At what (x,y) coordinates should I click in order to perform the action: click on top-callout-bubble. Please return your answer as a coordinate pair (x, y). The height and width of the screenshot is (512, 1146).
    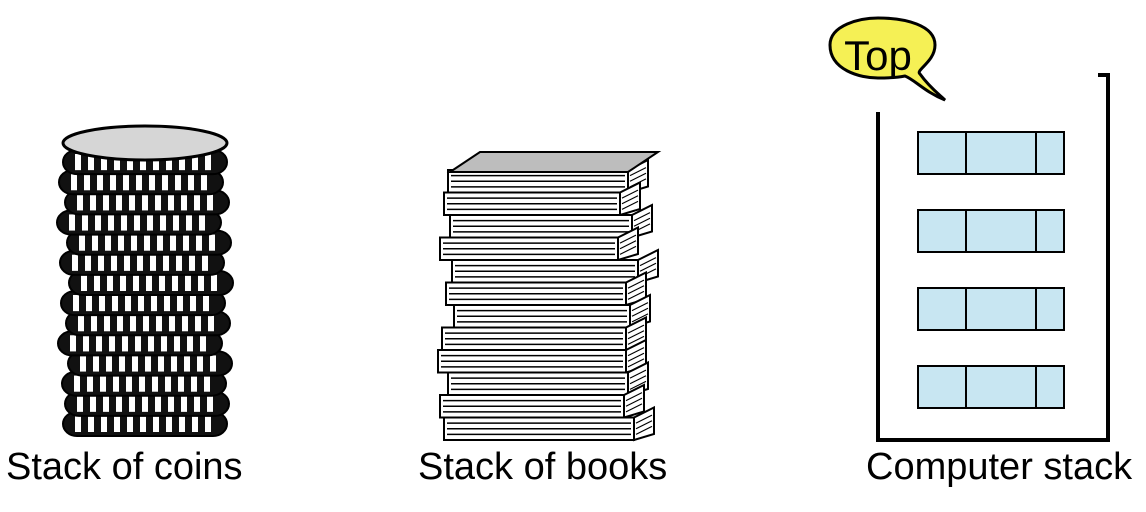
    Looking at the image, I should click on (887, 59).